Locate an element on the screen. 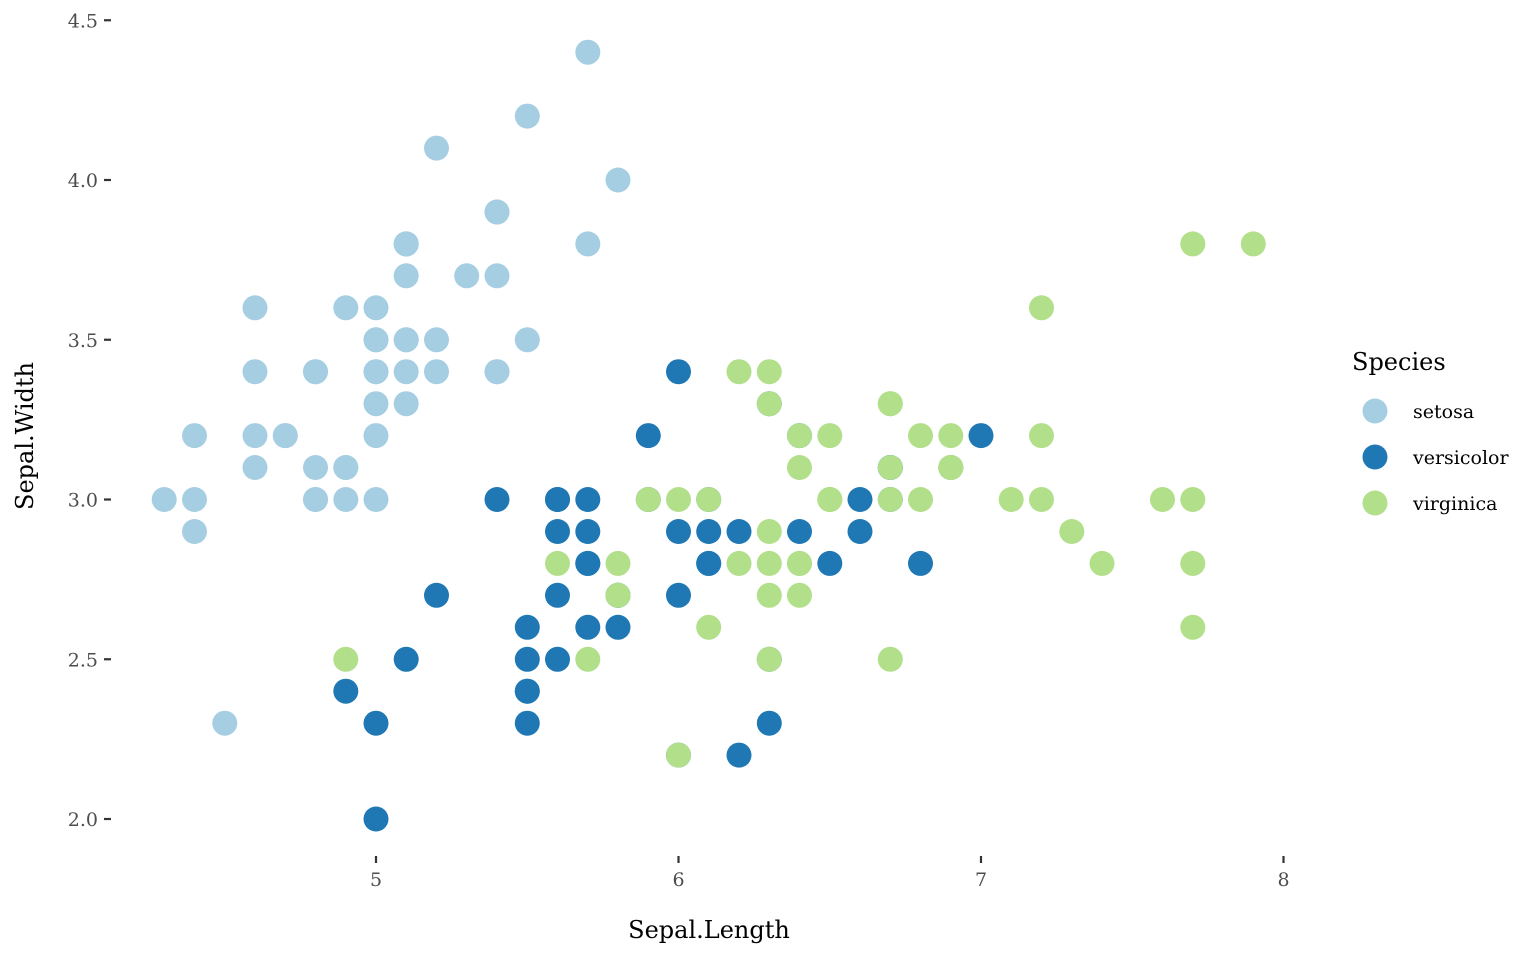  legend-key-versicolor is located at coordinates (1375, 457).